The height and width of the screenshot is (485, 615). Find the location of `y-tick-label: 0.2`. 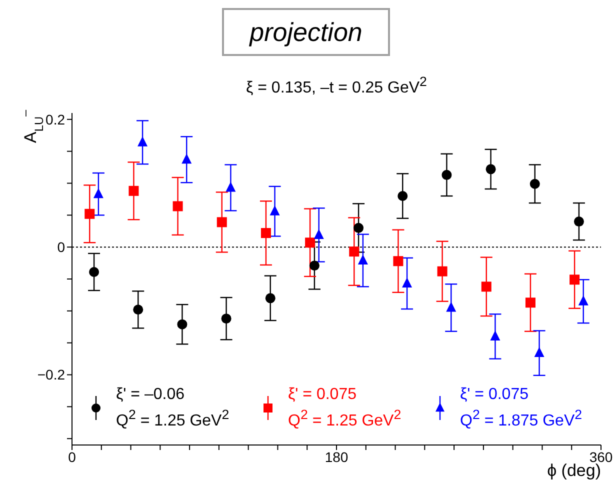

y-tick-label: 0.2 is located at coordinates (56, 119).